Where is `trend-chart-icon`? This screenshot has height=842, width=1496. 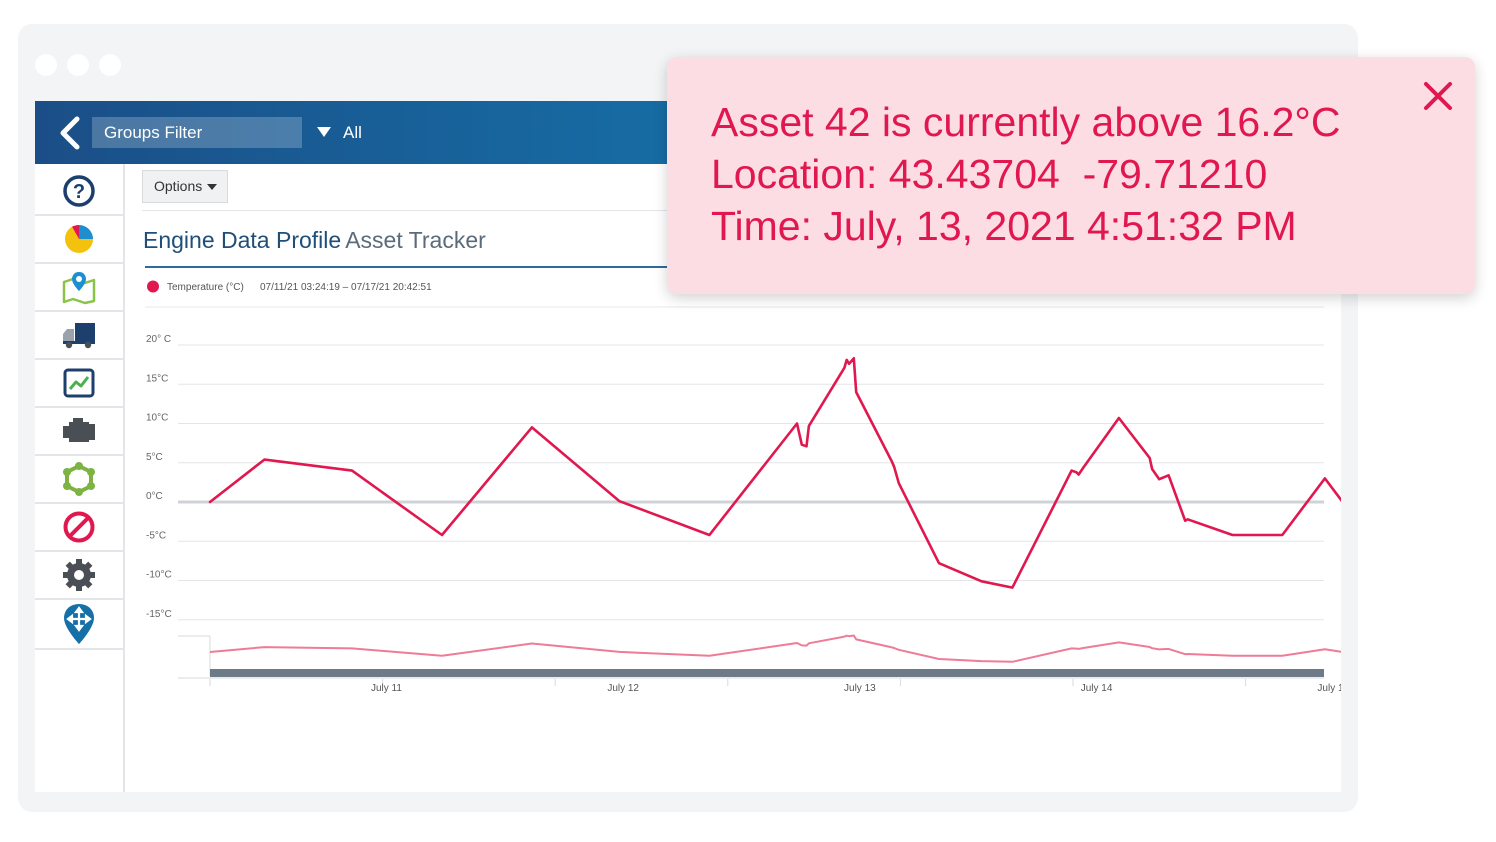 trend-chart-icon is located at coordinates (79, 382).